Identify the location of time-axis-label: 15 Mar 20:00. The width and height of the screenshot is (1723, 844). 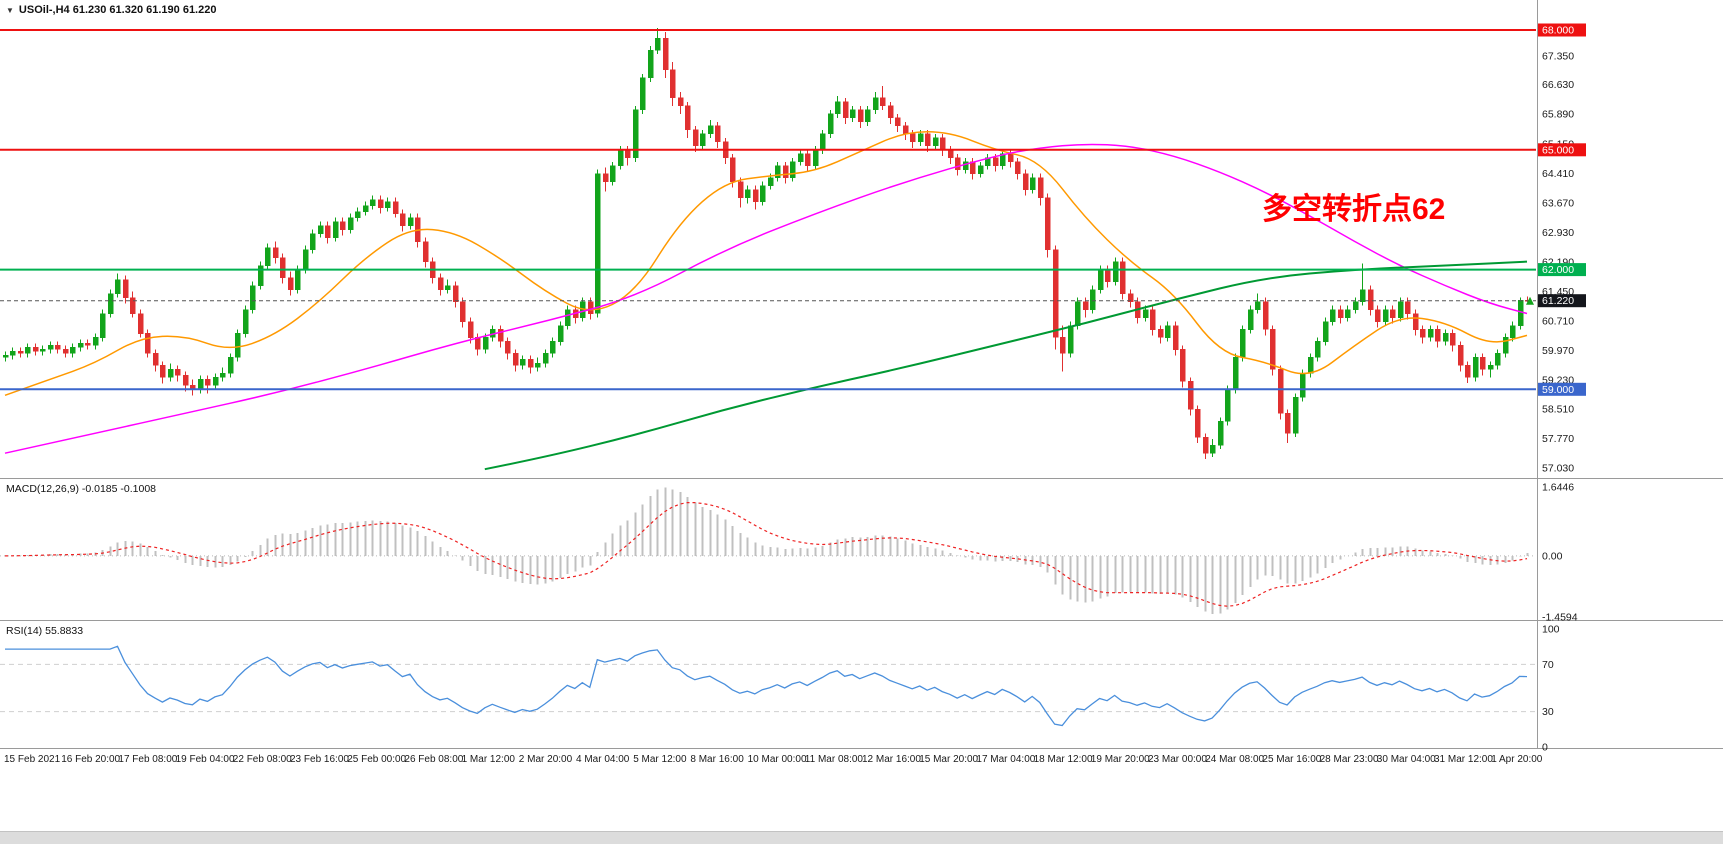
(948, 759).